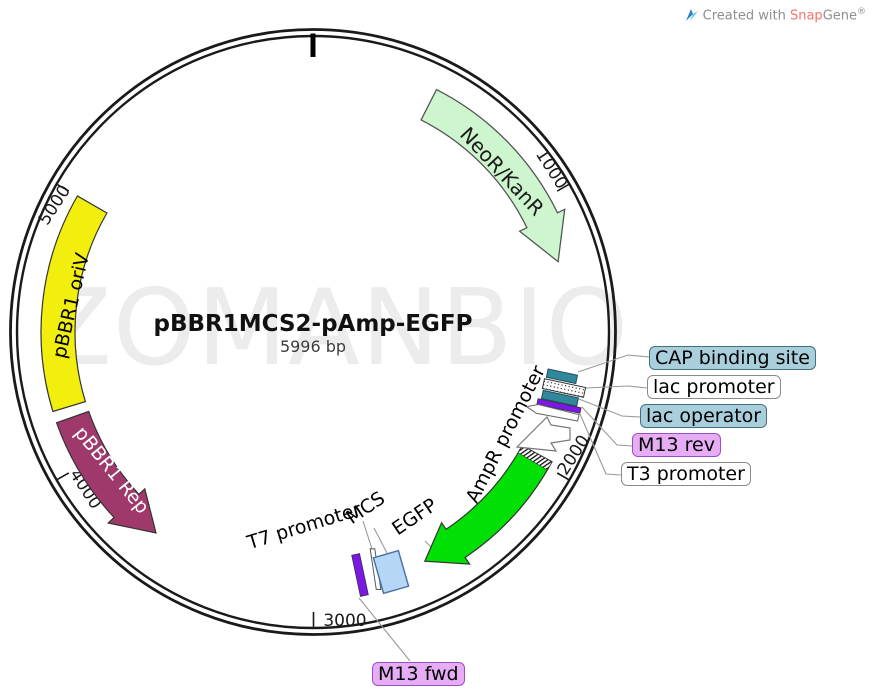 This screenshot has height=695, width=876. I want to click on watermark: ZOMANBIO, so click(335, 328).